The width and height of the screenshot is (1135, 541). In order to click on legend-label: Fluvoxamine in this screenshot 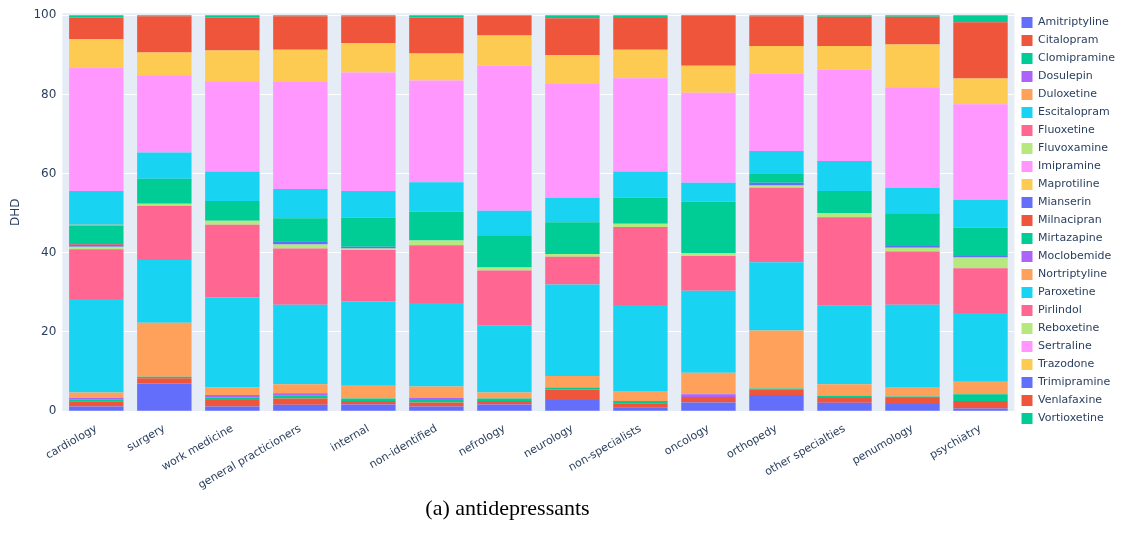, I will do `click(1073, 148)`.